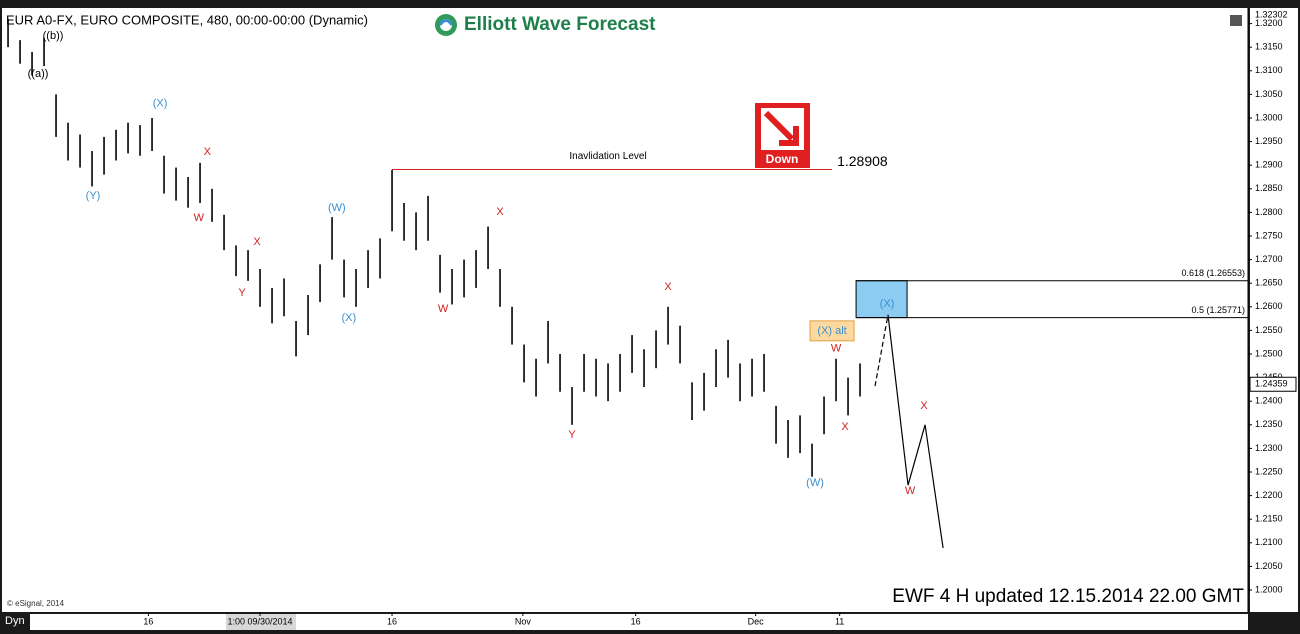 This screenshot has height=634, width=1300. I want to click on last-price-label: 1.24359, so click(1271, 384).